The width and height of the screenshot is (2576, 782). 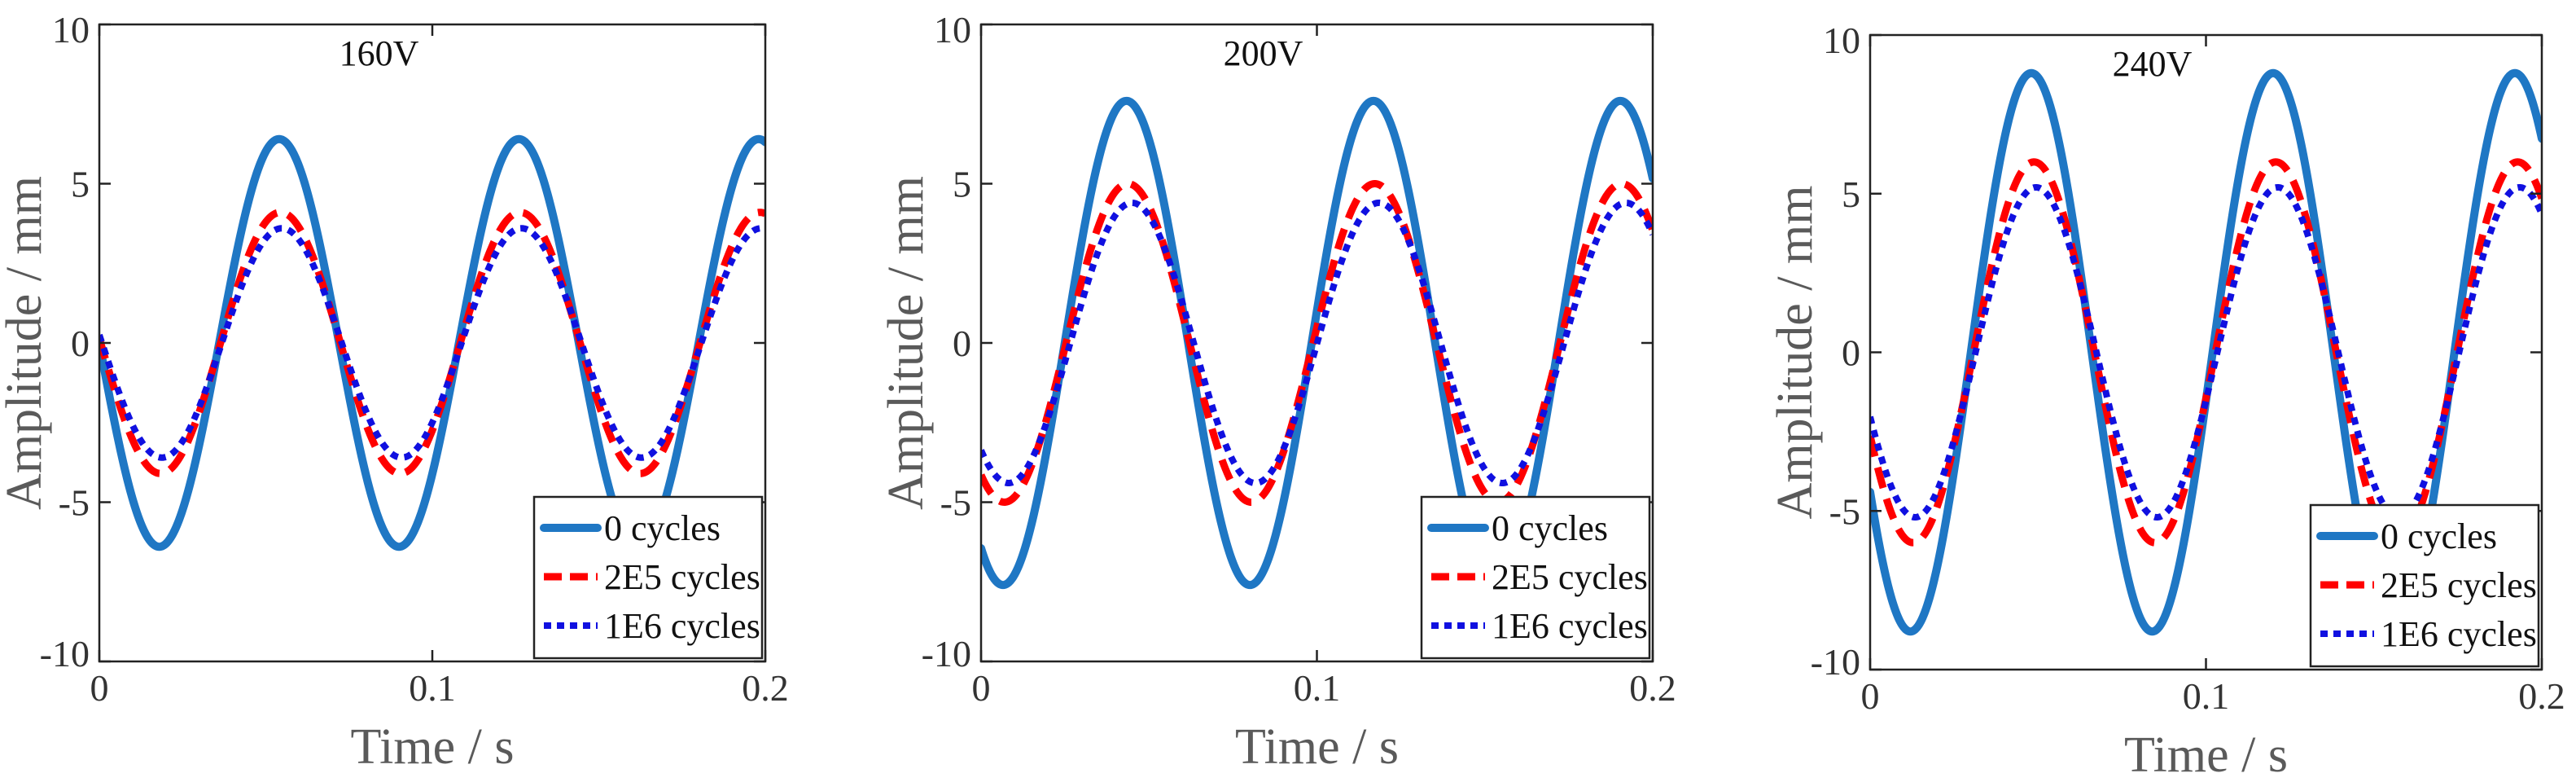 What do you see at coordinates (2153, 64) in the screenshot?
I see `chart-title: 240V` at bounding box center [2153, 64].